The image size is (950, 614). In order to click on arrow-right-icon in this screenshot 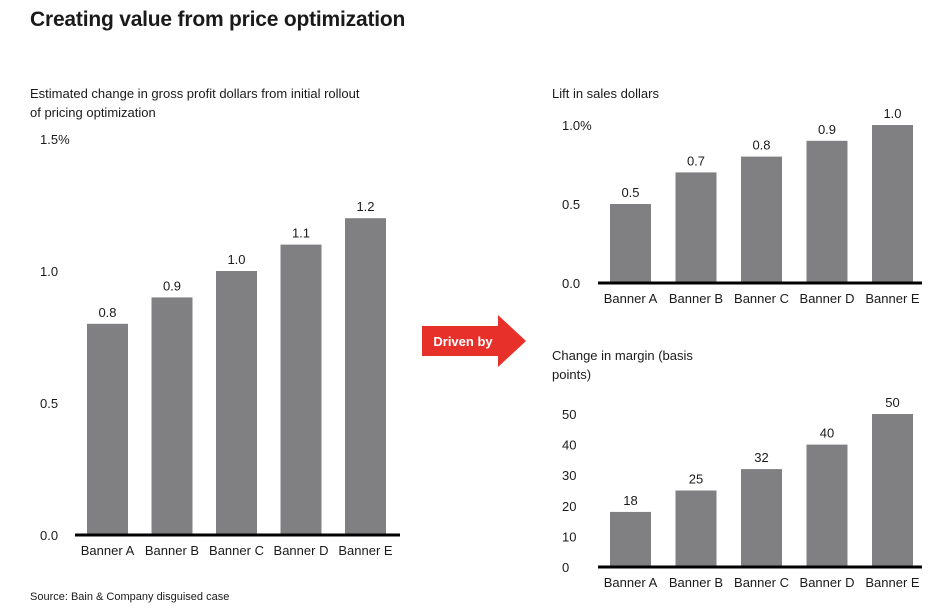, I will do `click(474, 341)`.